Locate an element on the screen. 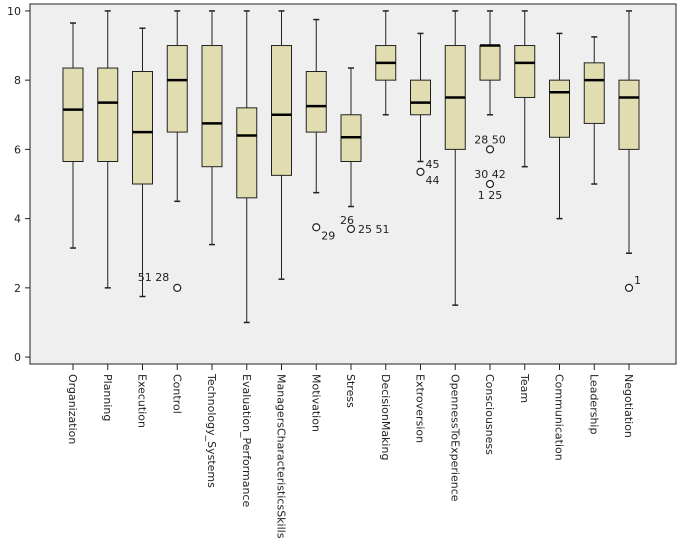 The image size is (682, 541). box-ManagersCharacteristicsSkills is located at coordinates (281, 145).